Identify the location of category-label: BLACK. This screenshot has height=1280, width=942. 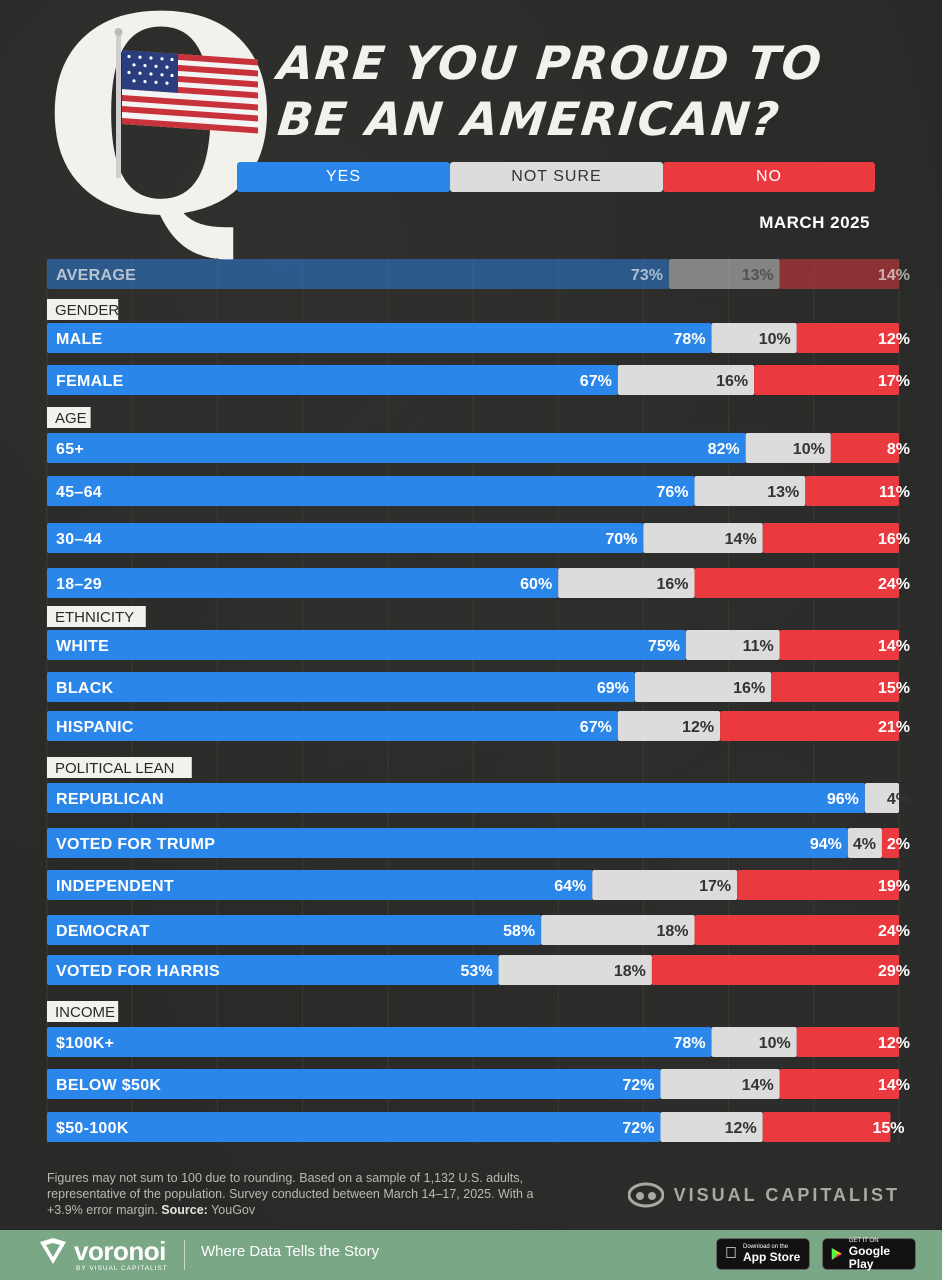
(85, 688).